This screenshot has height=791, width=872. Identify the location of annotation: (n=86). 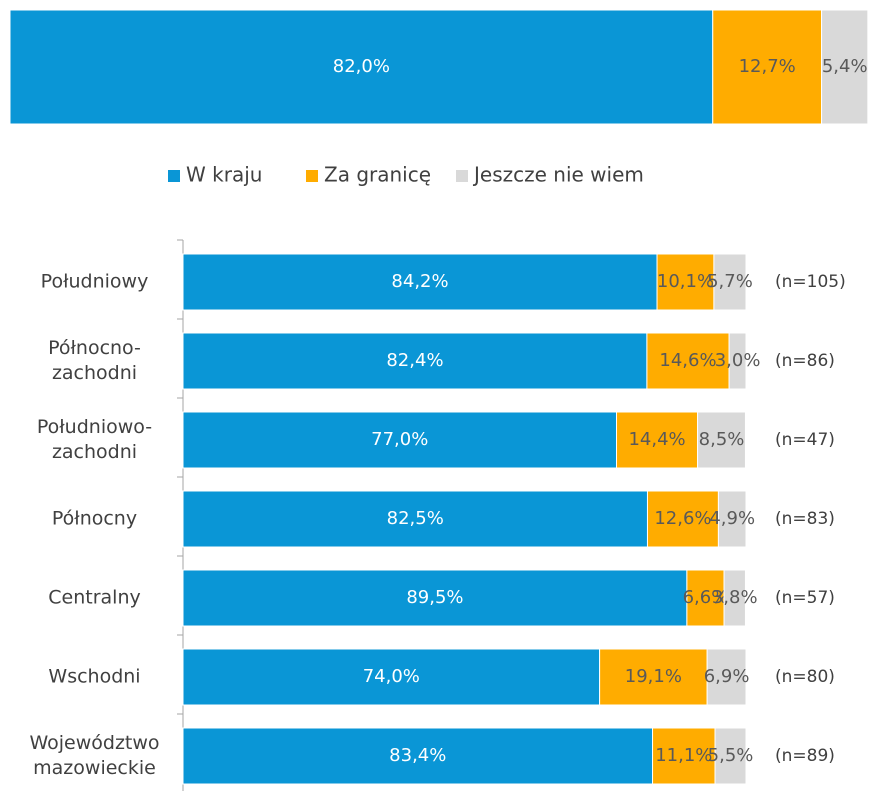
(805, 361).